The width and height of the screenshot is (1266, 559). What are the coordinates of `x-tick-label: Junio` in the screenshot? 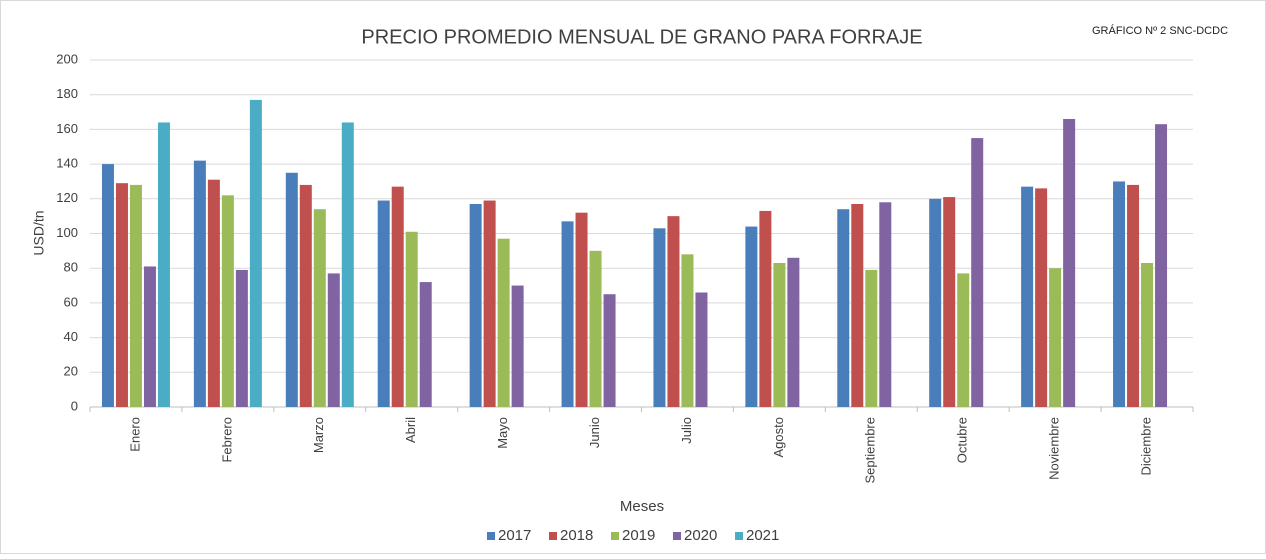 It's located at (594, 432).